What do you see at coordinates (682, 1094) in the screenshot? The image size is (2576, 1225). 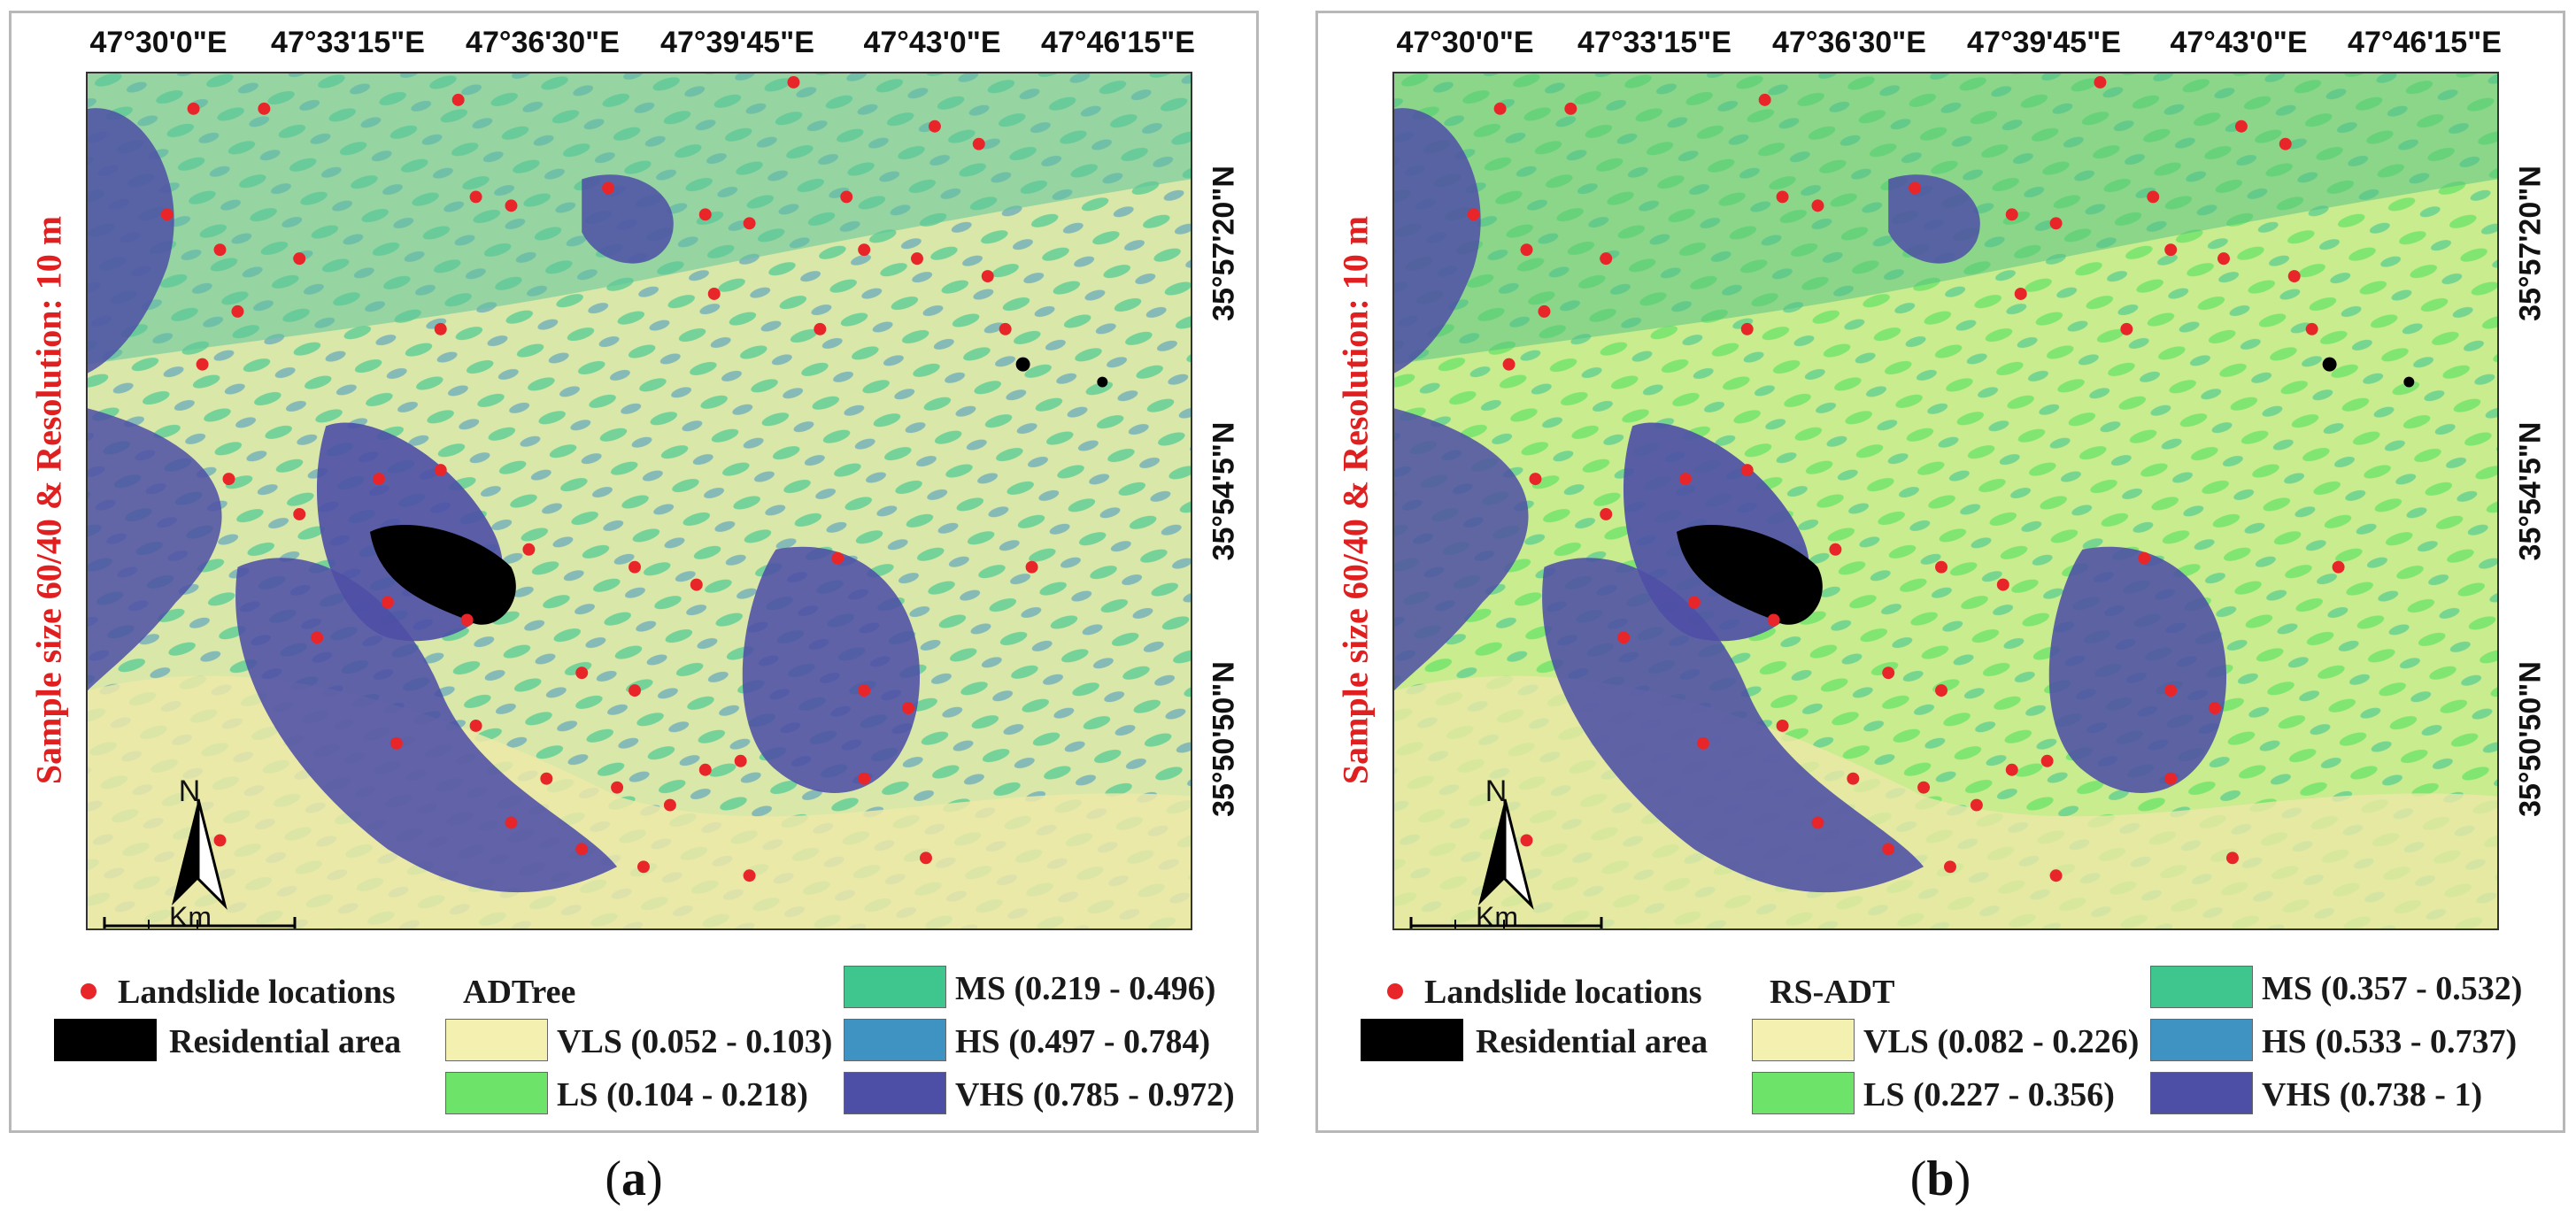 I see `legend-class-ls: LS (0.104 - 0.218)` at bounding box center [682, 1094].